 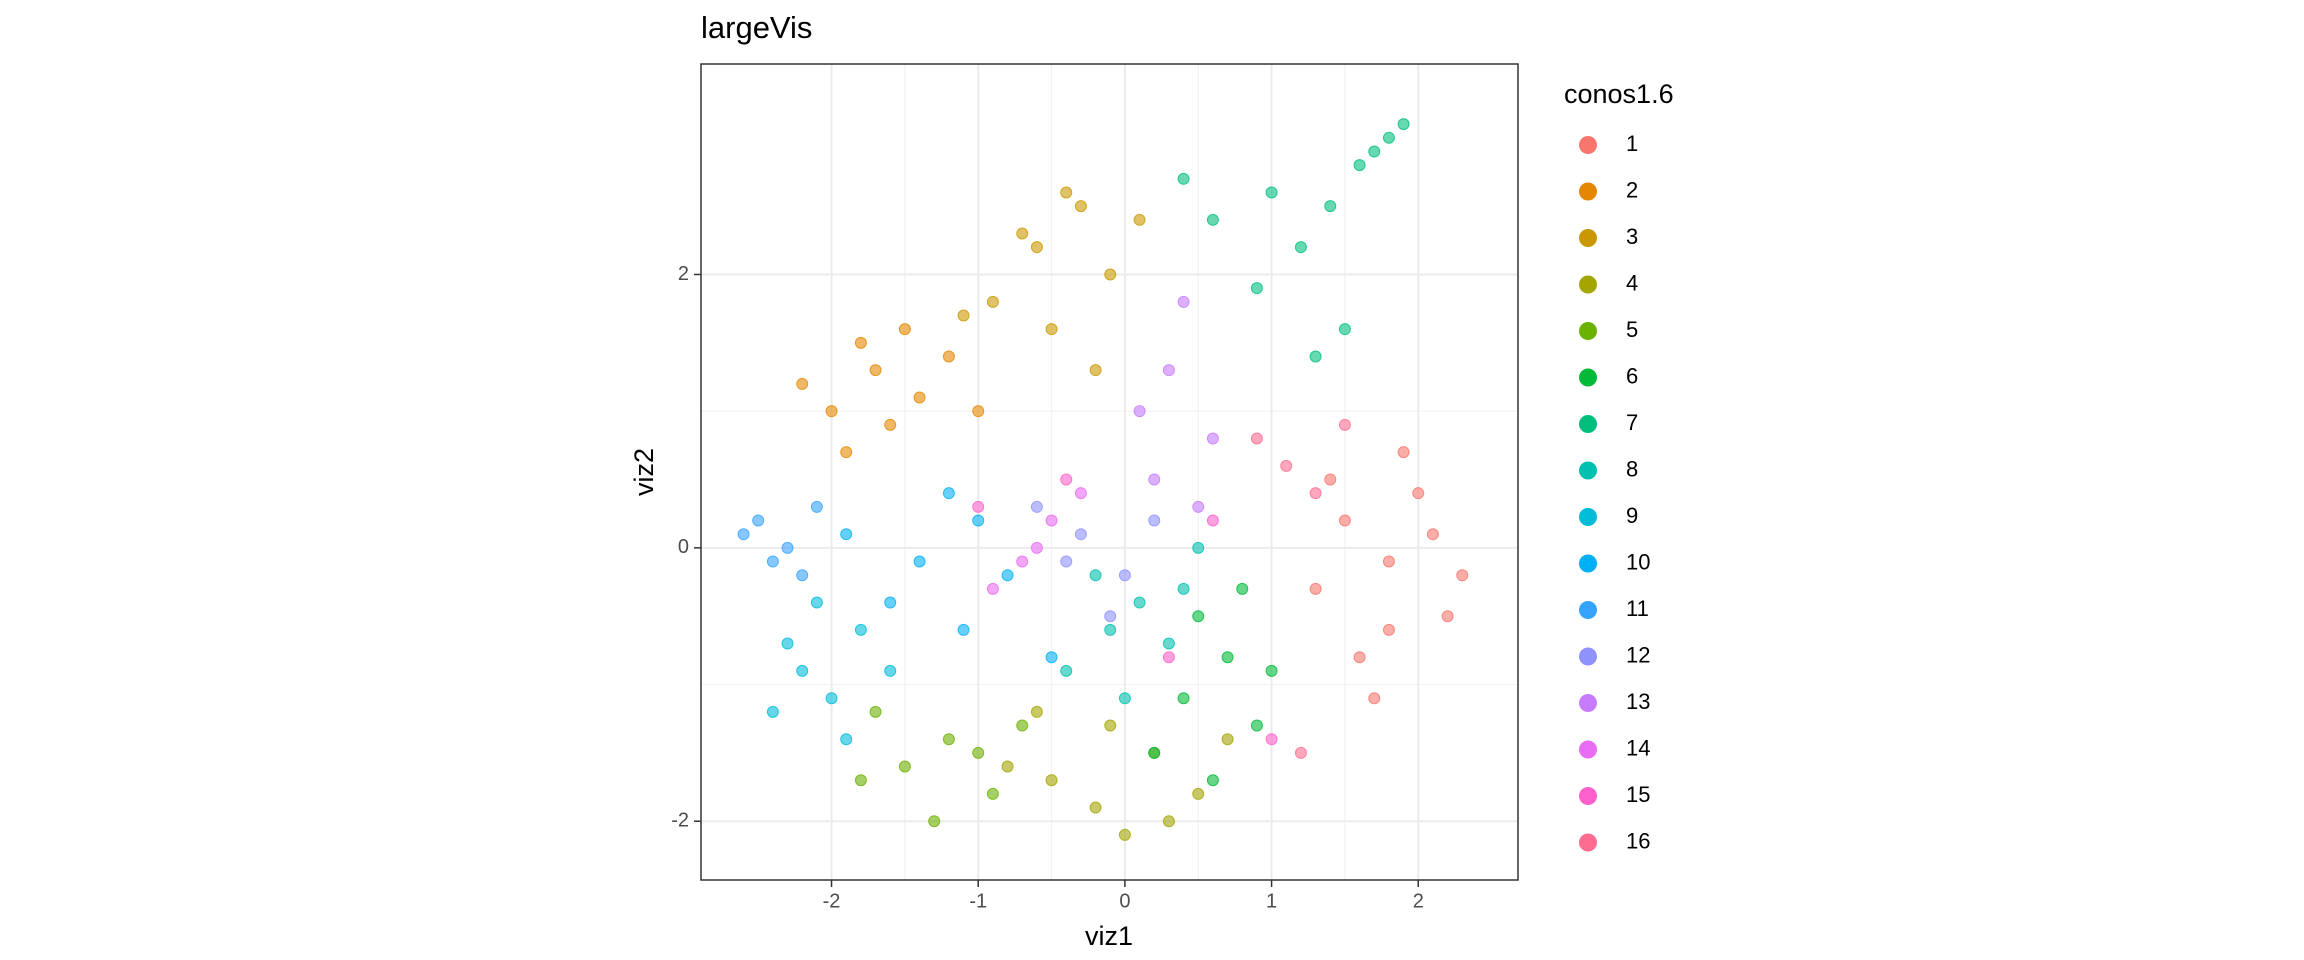 What do you see at coordinates (1637, 608) in the screenshot?
I see `legend-label: 11` at bounding box center [1637, 608].